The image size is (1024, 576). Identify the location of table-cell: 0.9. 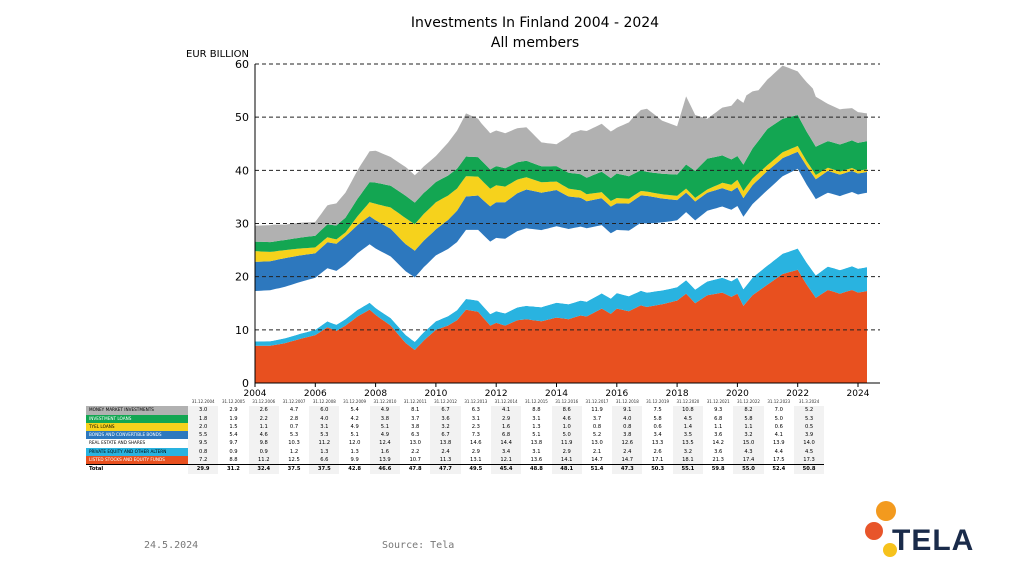
(263, 452).